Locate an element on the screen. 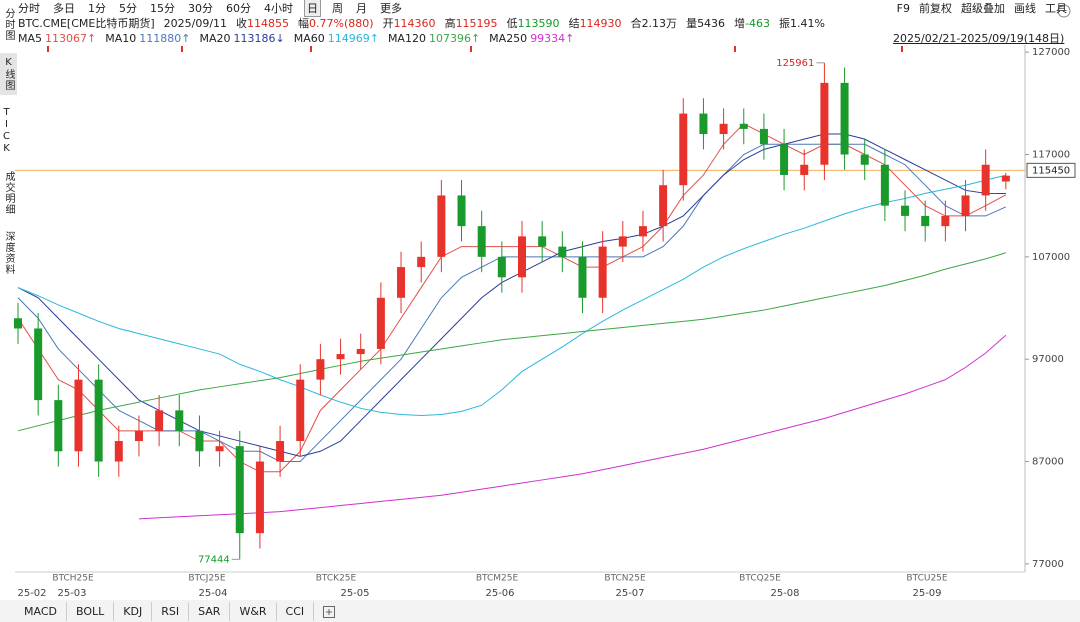 The height and width of the screenshot is (622, 1080). tool-button: 前复权 is located at coordinates (935, 8).